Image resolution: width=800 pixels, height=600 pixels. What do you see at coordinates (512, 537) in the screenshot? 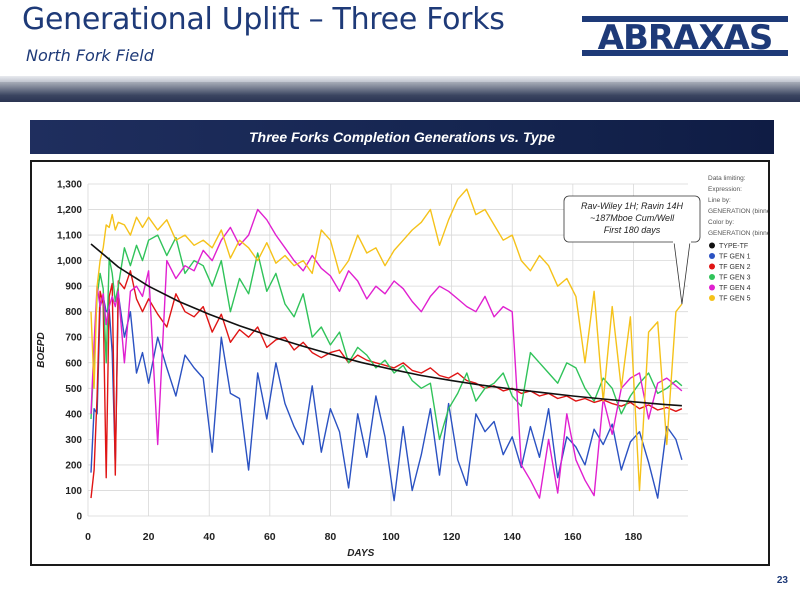
I see `x-tick-label: 140` at bounding box center [512, 537].